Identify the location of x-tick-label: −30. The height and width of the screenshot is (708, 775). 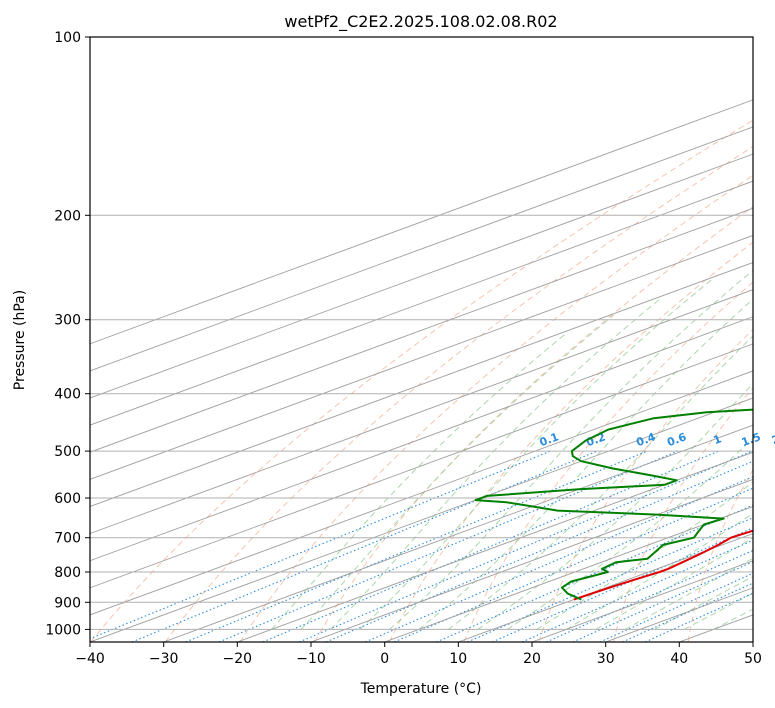
(164, 659).